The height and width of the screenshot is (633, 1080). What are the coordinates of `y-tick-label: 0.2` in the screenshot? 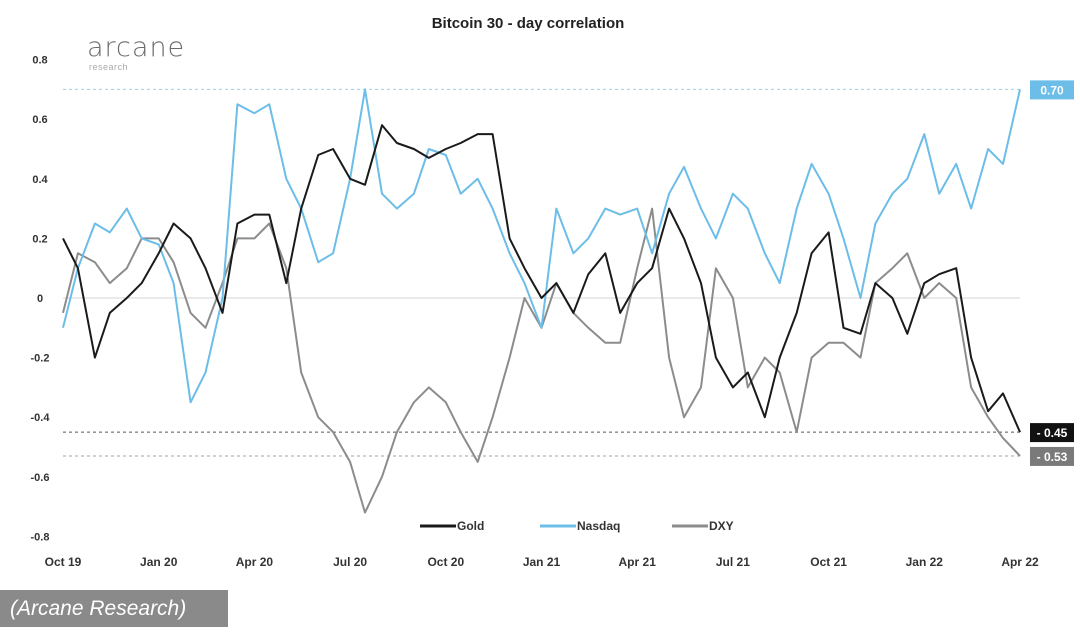 It's located at (39, 239).